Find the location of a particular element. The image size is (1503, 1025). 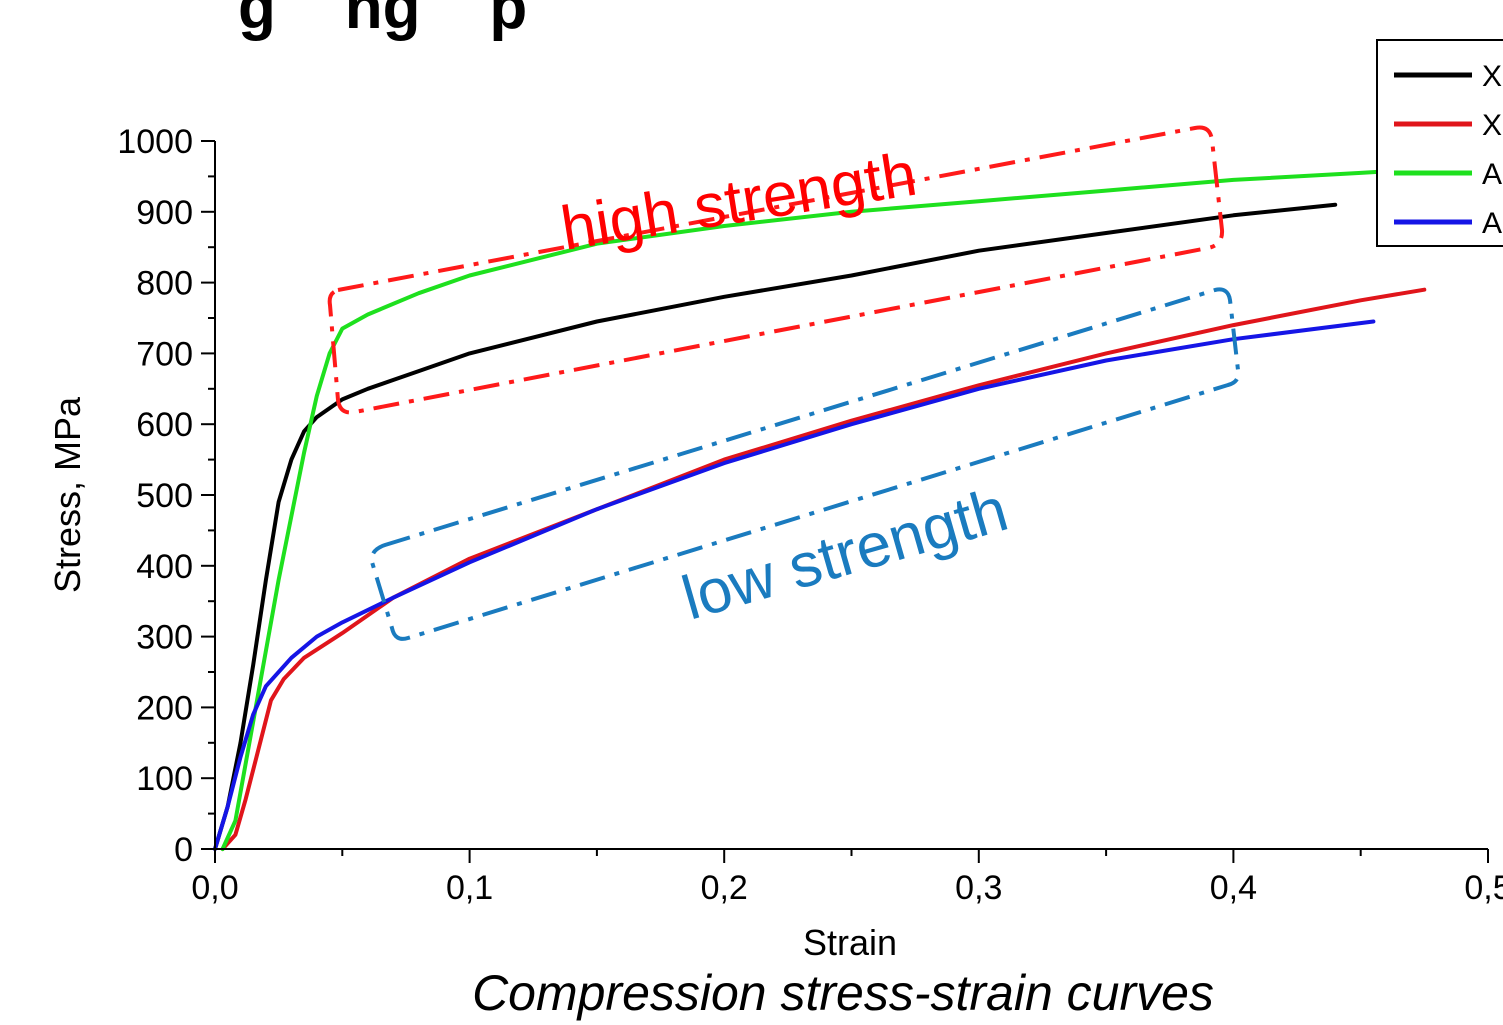

chart-caption: Compression stress-strain curves is located at coordinates (843, 993).